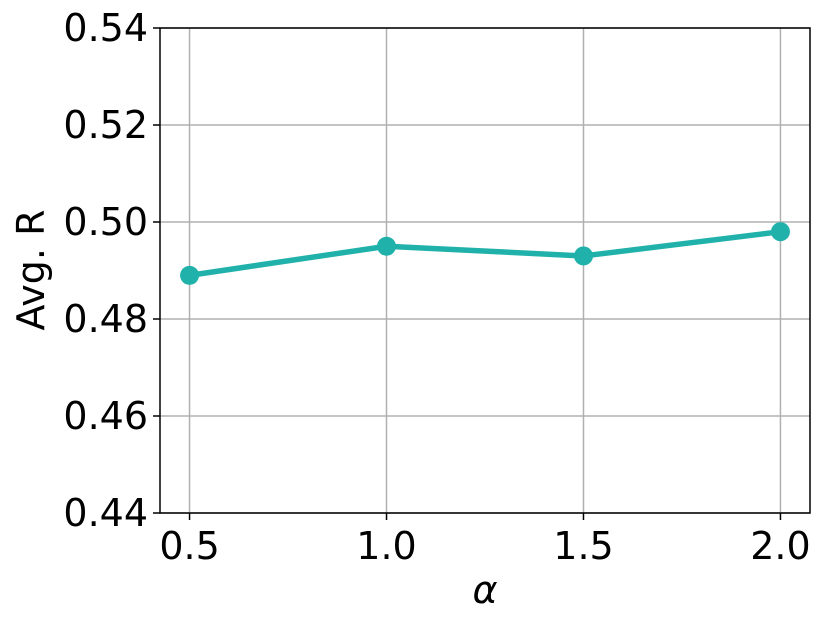 This screenshot has height=624, width=831. What do you see at coordinates (31, 270) in the screenshot?
I see `y-axis-label: Avg. R` at bounding box center [31, 270].